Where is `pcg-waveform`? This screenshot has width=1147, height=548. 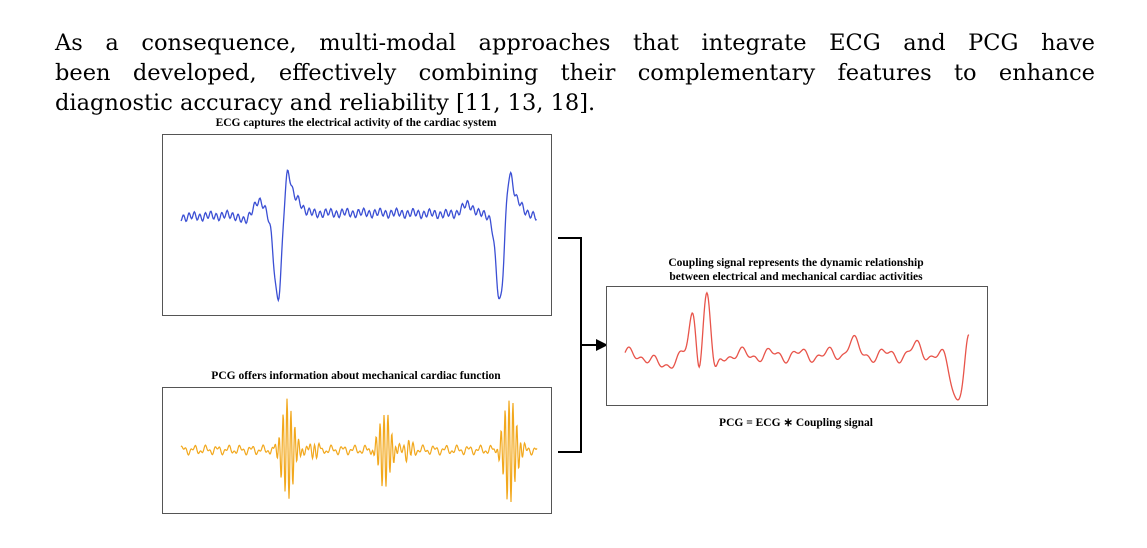 pcg-waveform is located at coordinates (359, 450).